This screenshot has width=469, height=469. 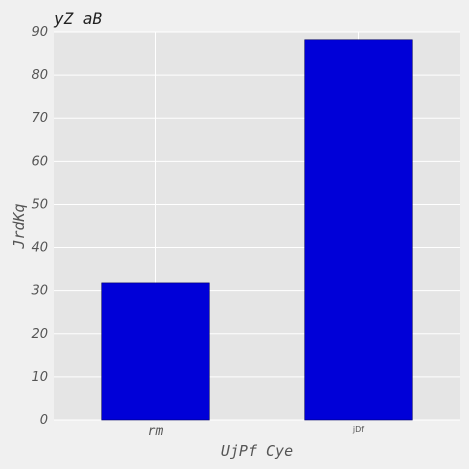 What do you see at coordinates (39, 226) in the screenshot?
I see `y-axis-ticks: 0 10 20 30 40 50 60 70 80 90` at bounding box center [39, 226].